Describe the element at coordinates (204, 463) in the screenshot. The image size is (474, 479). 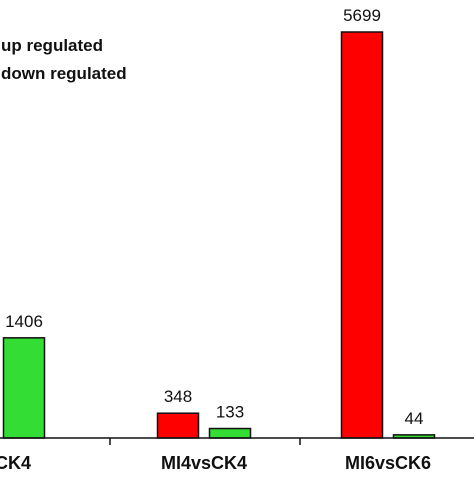
I see `x-tick-label-mi4vsck4: MI4vsCK4` at that location.